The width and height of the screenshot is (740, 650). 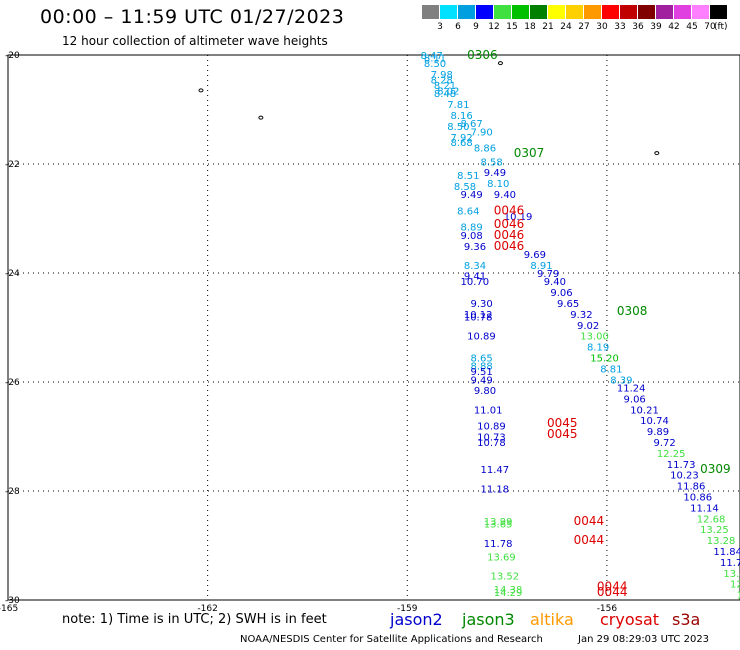 What do you see at coordinates (435, 64) in the screenshot?
I see `swh-value: 8.50` at bounding box center [435, 64].